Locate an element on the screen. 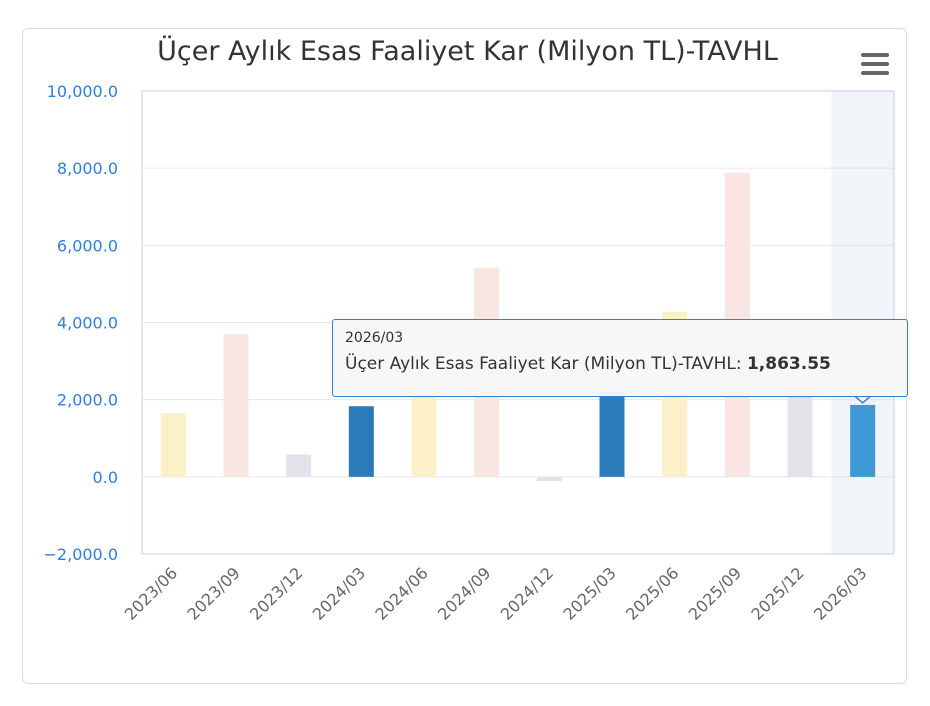 This screenshot has width=930, height=706. x-tick-label: 2024/12 is located at coordinates (527, 593).